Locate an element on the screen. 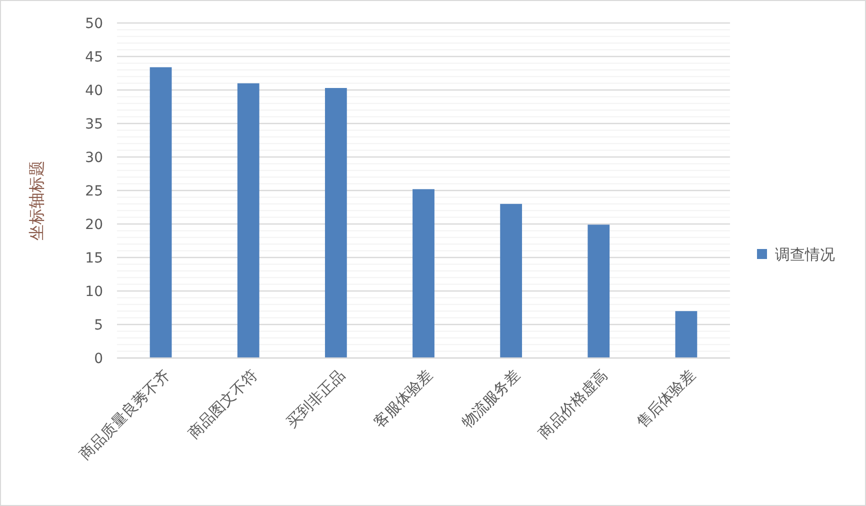 Image resolution: width=866 pixels, height=506 pixels. legend-label: 调查情况 is located at coordinates (805, 254).